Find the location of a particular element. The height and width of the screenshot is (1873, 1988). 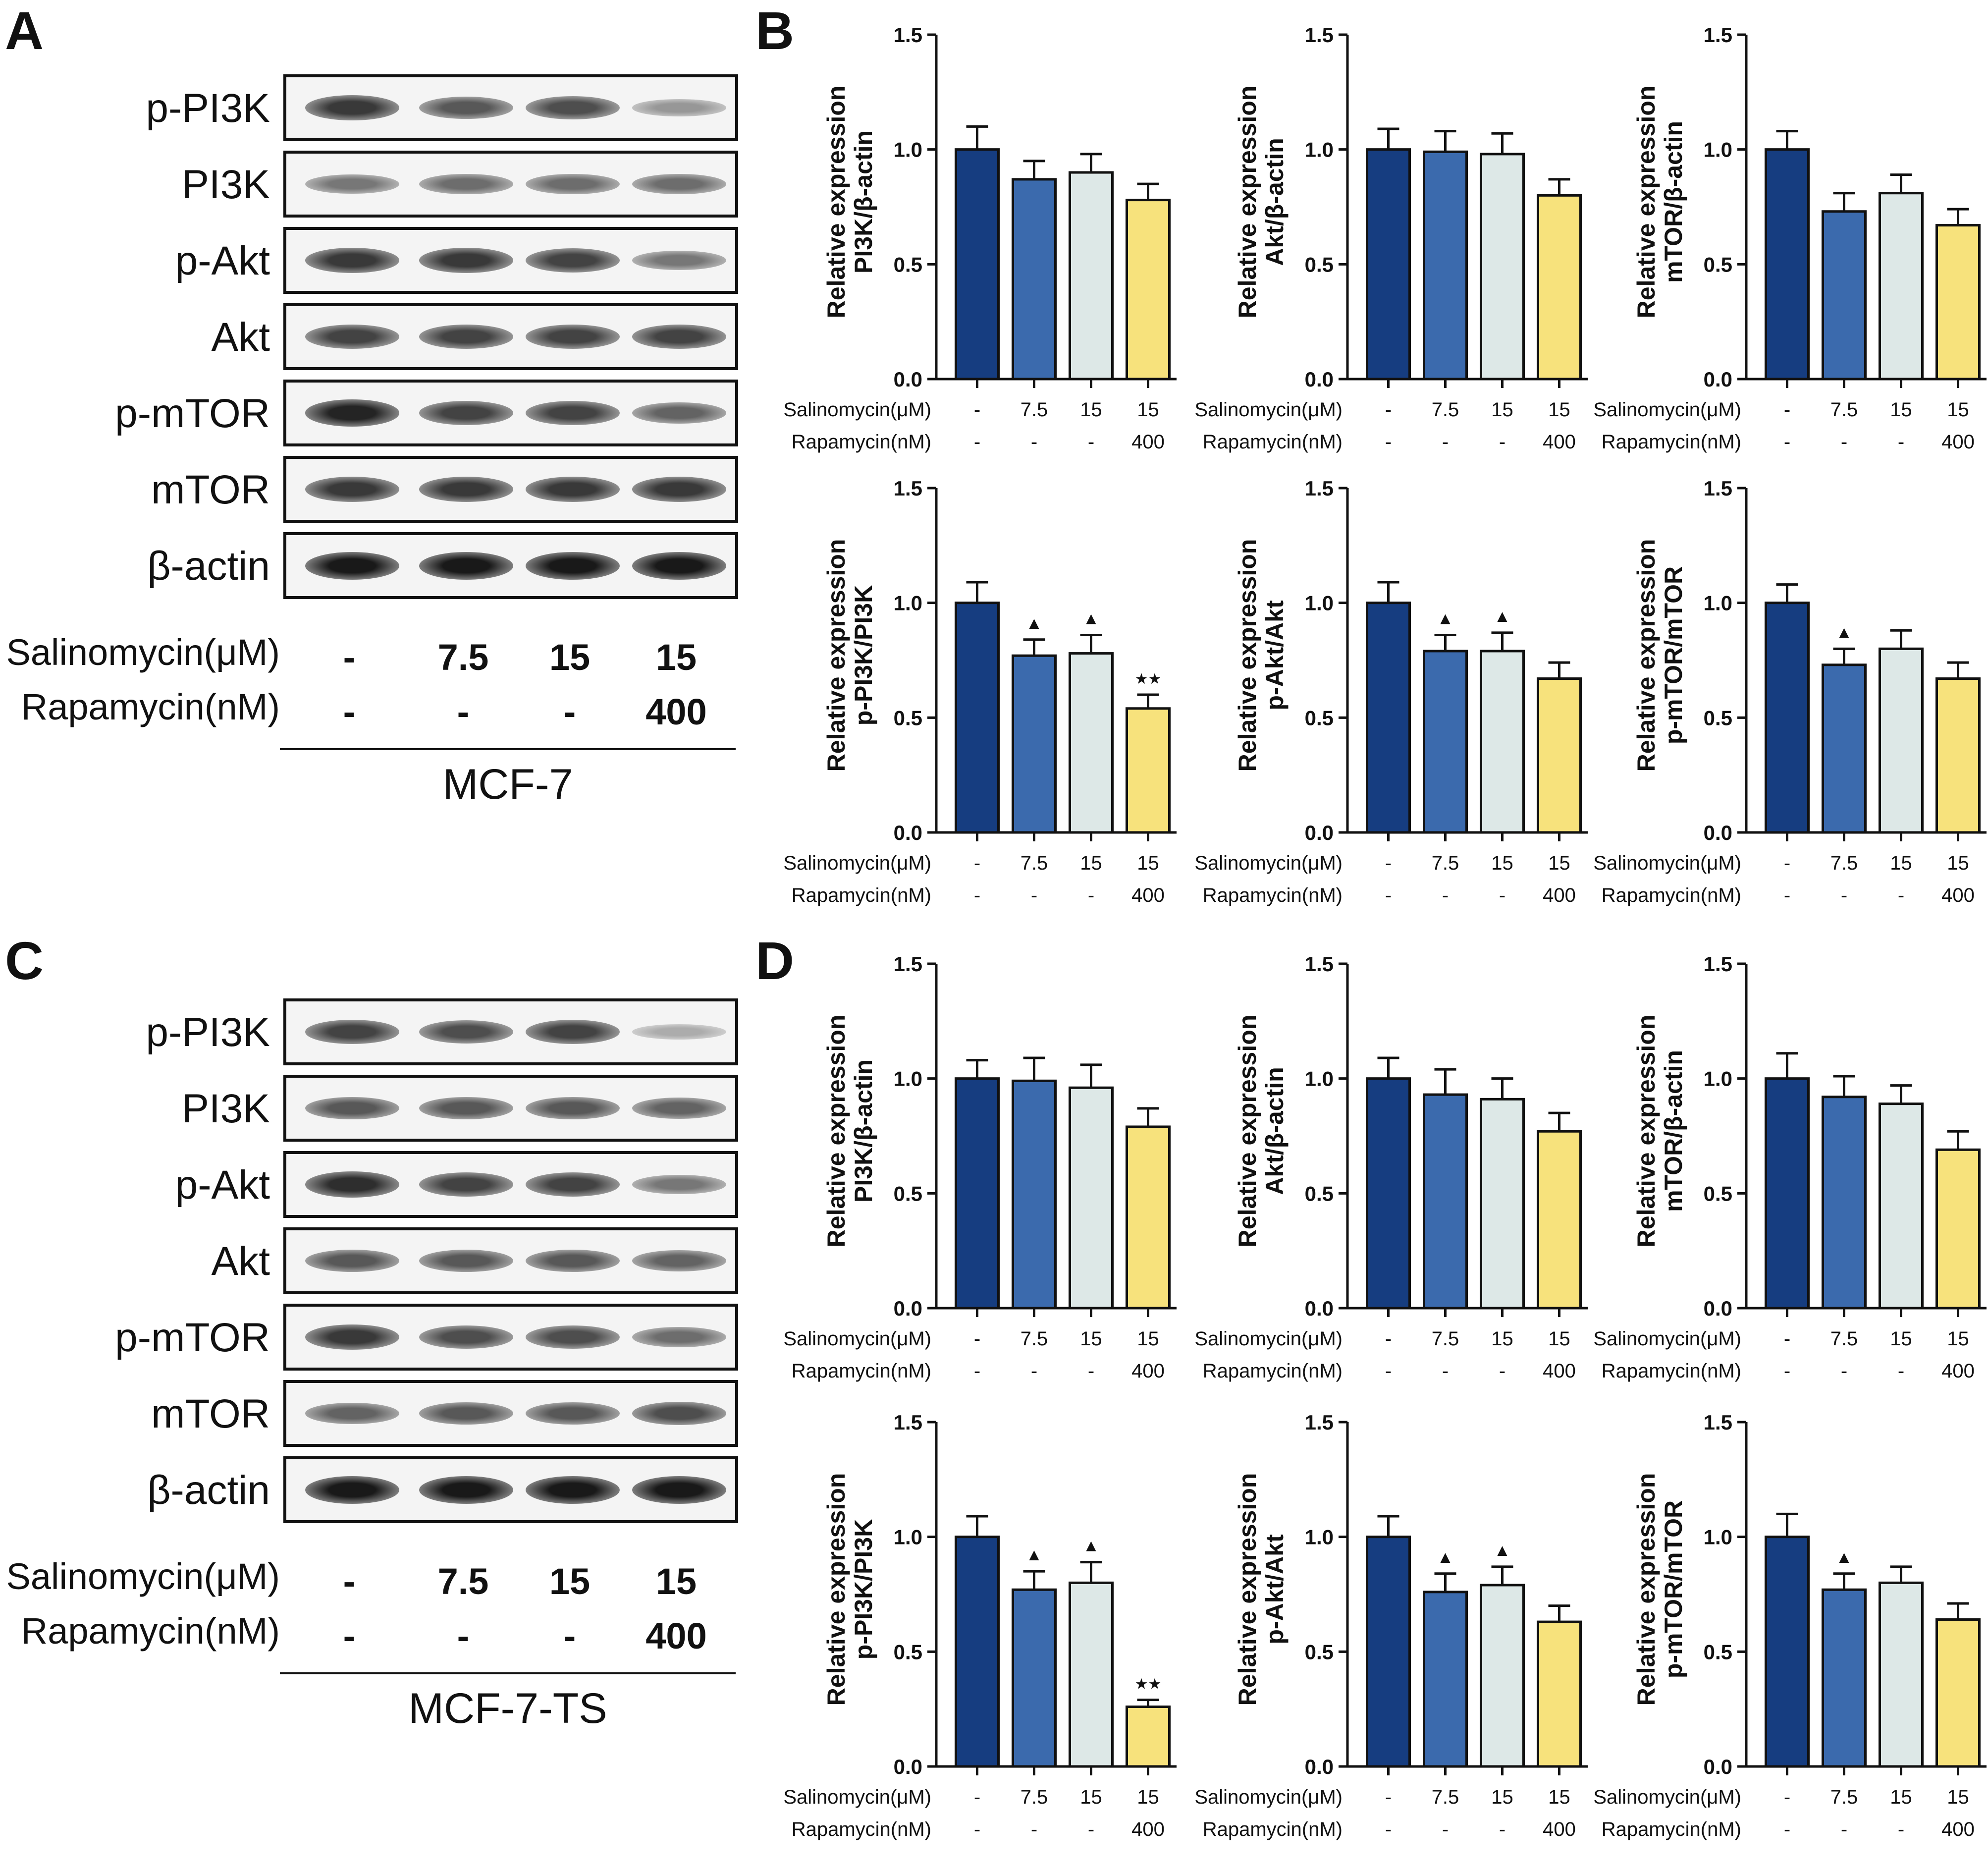

rapamycin-value: 400 is located at coordinates (1958, 442).